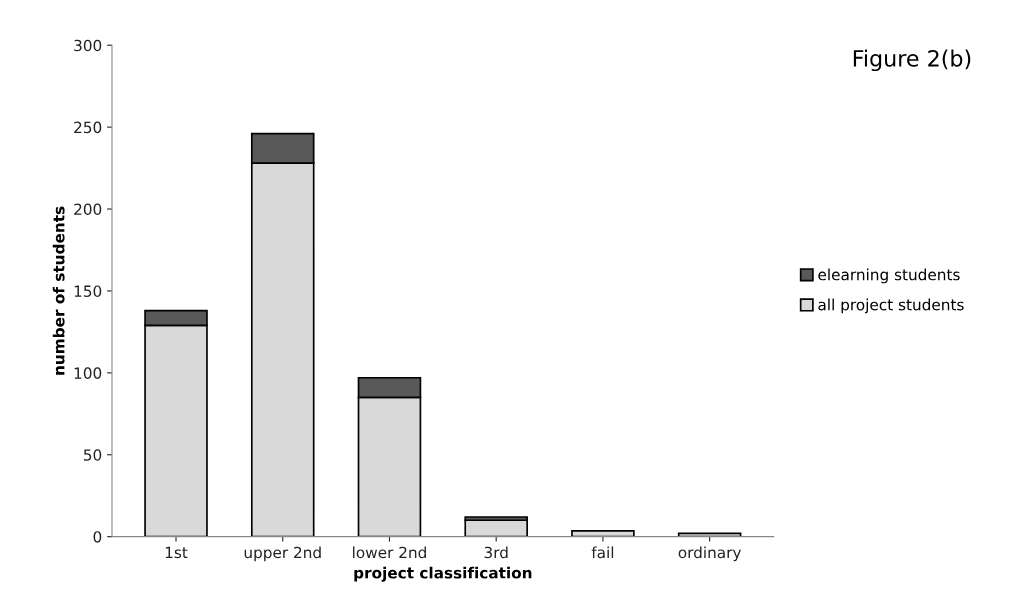  What do you see at coordinates (58, 290) in the screenshot?
I see `y-axis-title: number of students` at bounding box center [58, 290].